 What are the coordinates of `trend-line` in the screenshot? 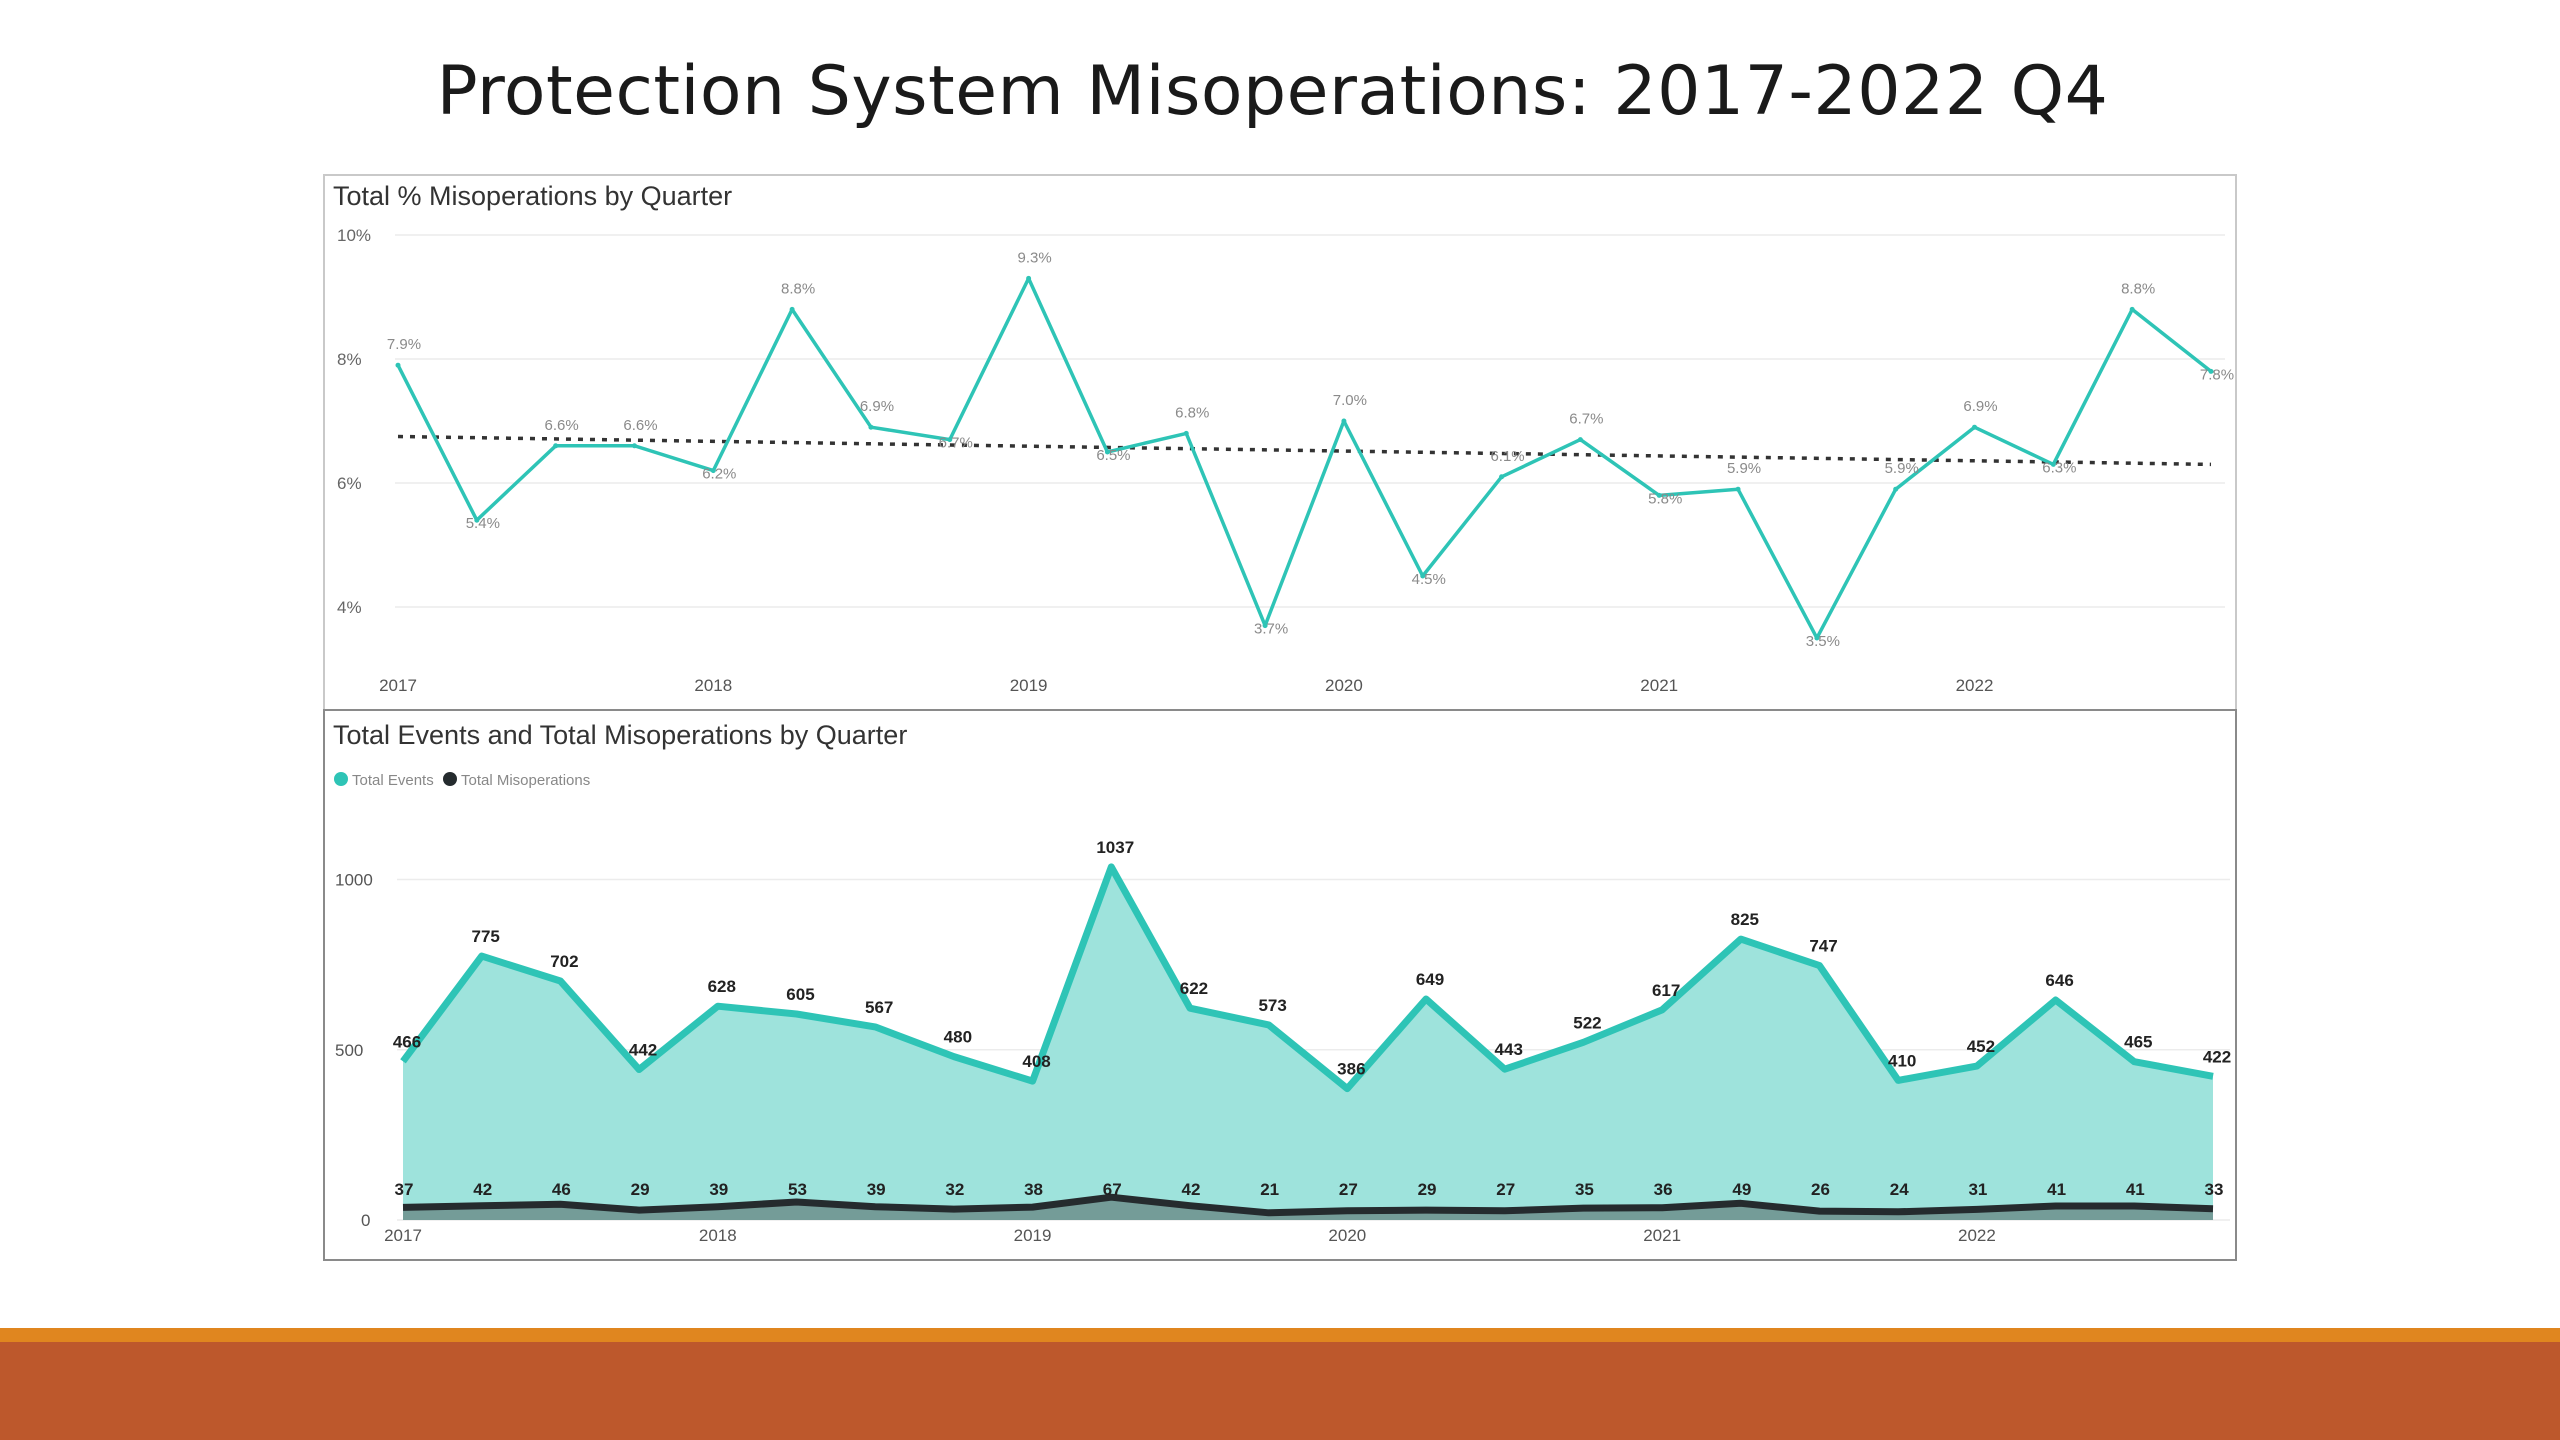 It's located at (1304, 450).